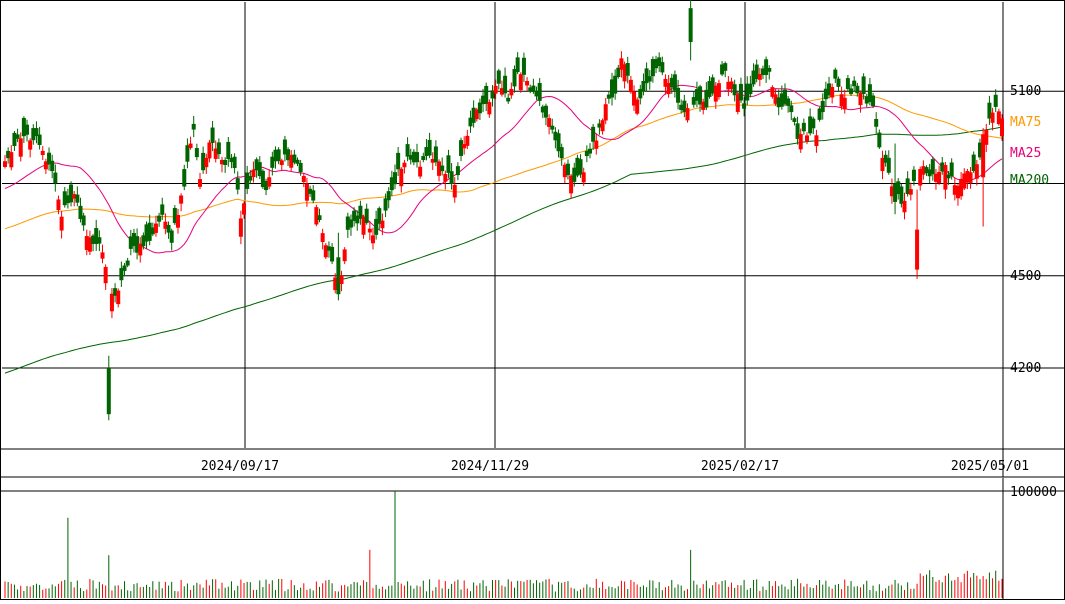  I want to click on date-axis-labels: 2024/09/17 2024/11/29 2025/02/17 2025/05/01, so click(615, 466).